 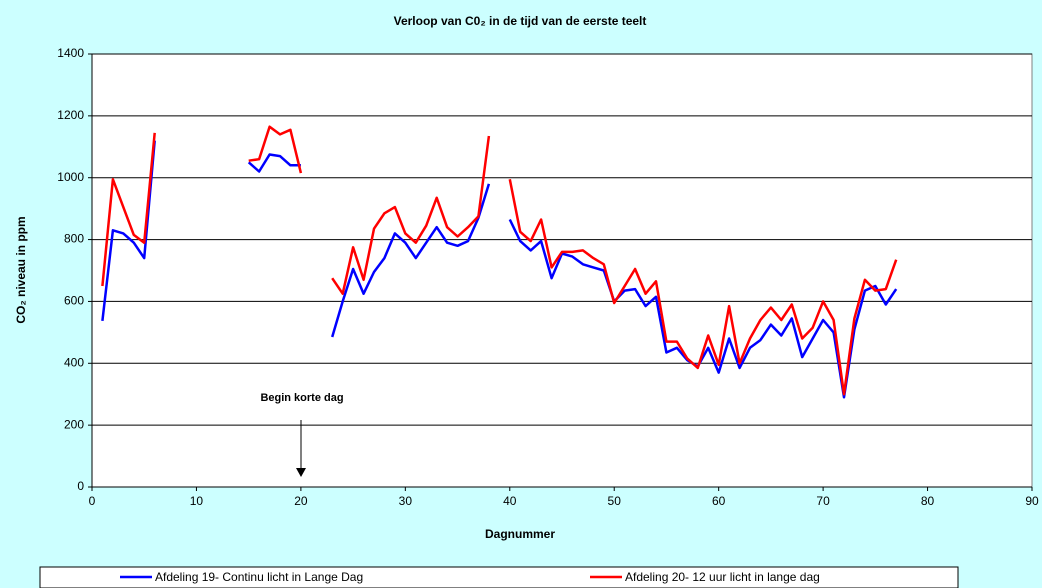 What do you see at coordinates (615, 501) in the screenshot?
I see `x-tick-label: 50` at bounding box center [615, 501].